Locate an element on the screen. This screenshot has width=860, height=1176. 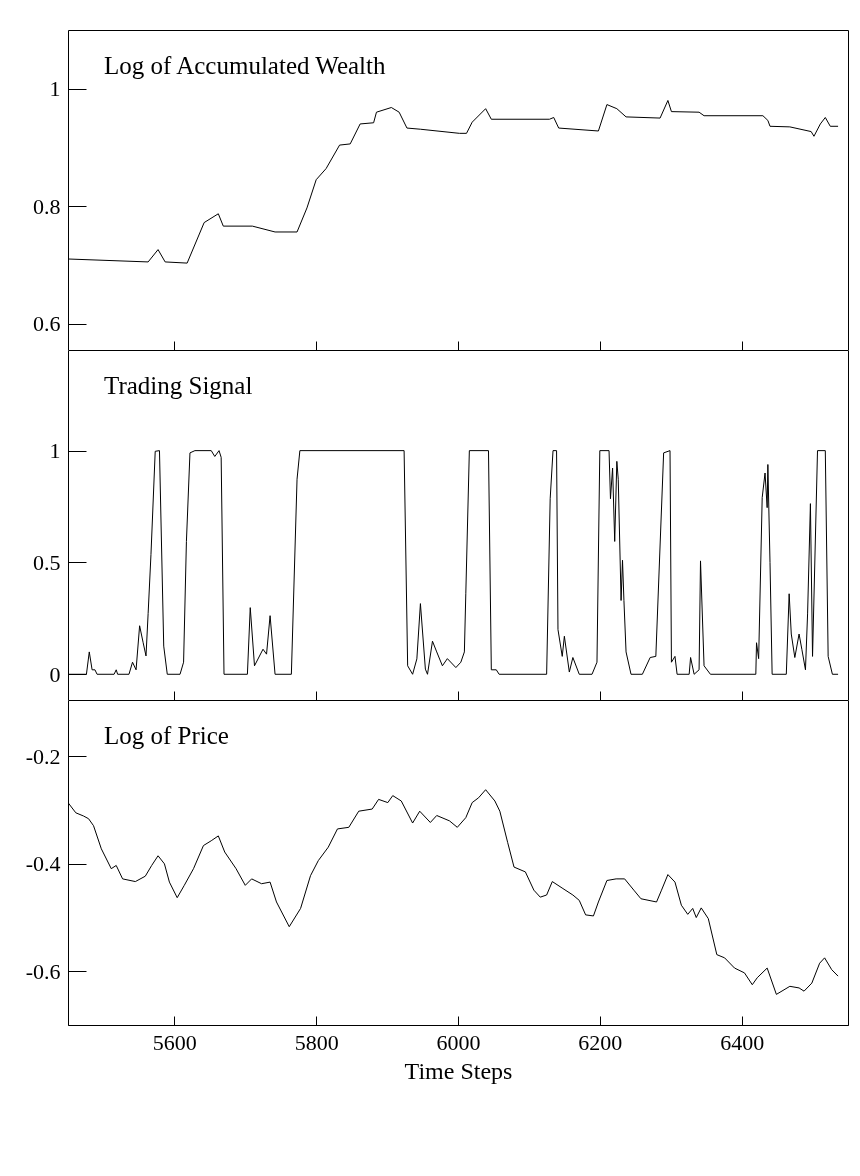
text: Log of Accumulated Wealth is located at coordinates (245, 65).